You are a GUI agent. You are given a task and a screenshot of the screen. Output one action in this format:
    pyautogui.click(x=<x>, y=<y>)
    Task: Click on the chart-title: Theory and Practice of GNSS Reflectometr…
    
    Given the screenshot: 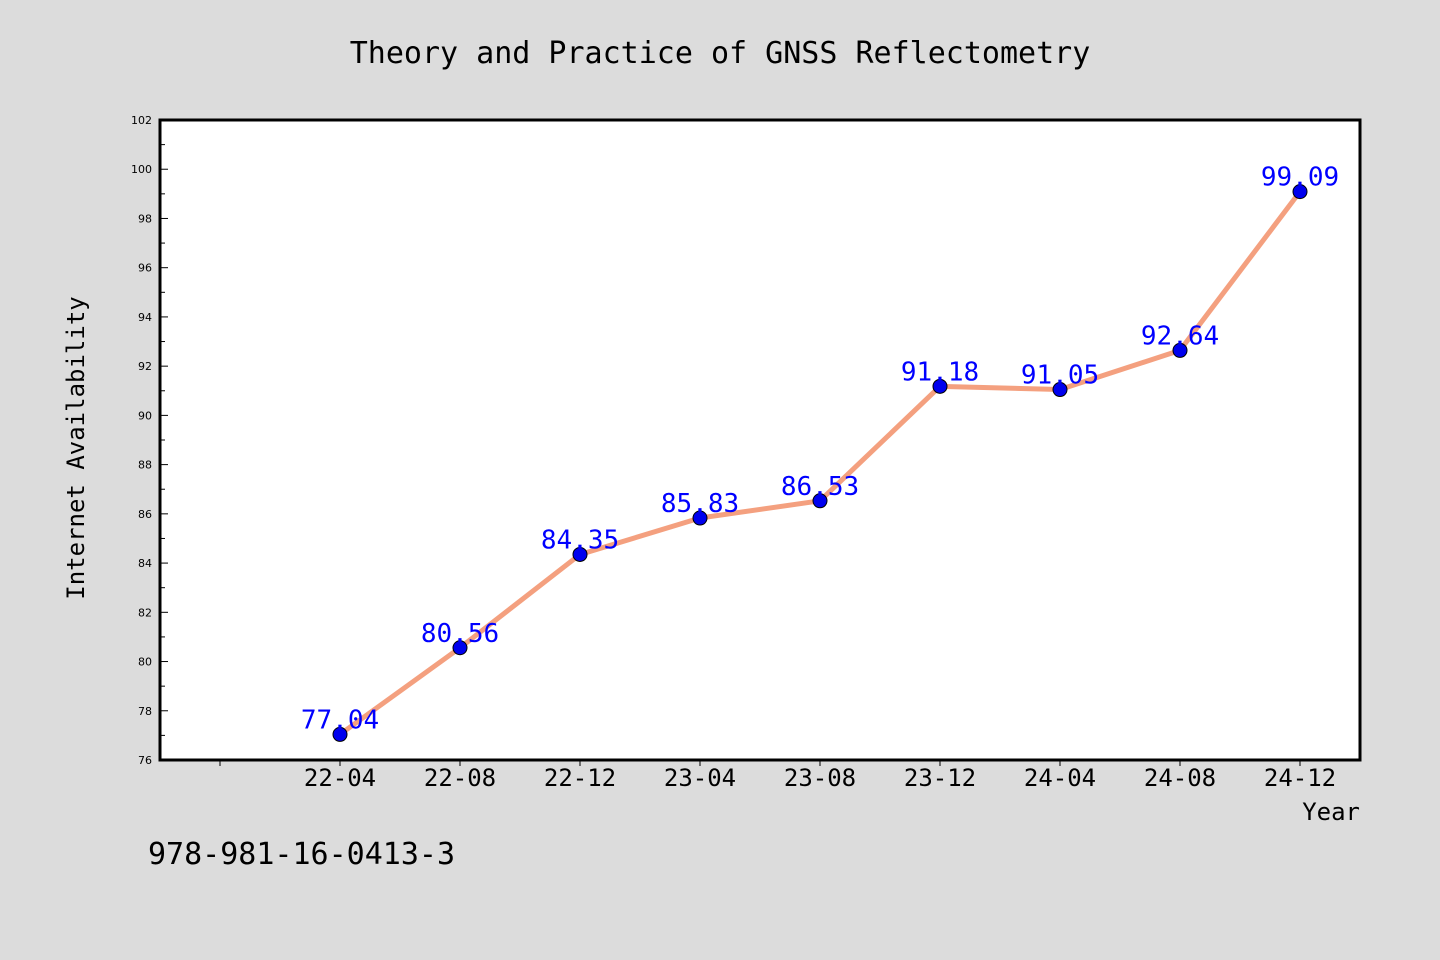 What is the action you would take?
    pyautogui.click(x=720, y=53)
    